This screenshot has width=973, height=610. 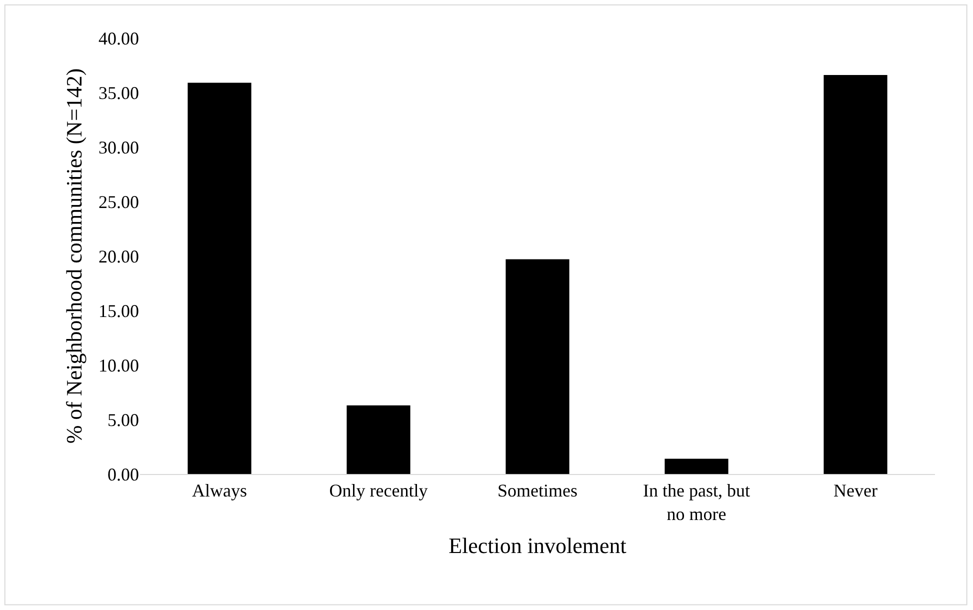 I want to click on y-tick-label: 40.00, so click(x=118, y=38).